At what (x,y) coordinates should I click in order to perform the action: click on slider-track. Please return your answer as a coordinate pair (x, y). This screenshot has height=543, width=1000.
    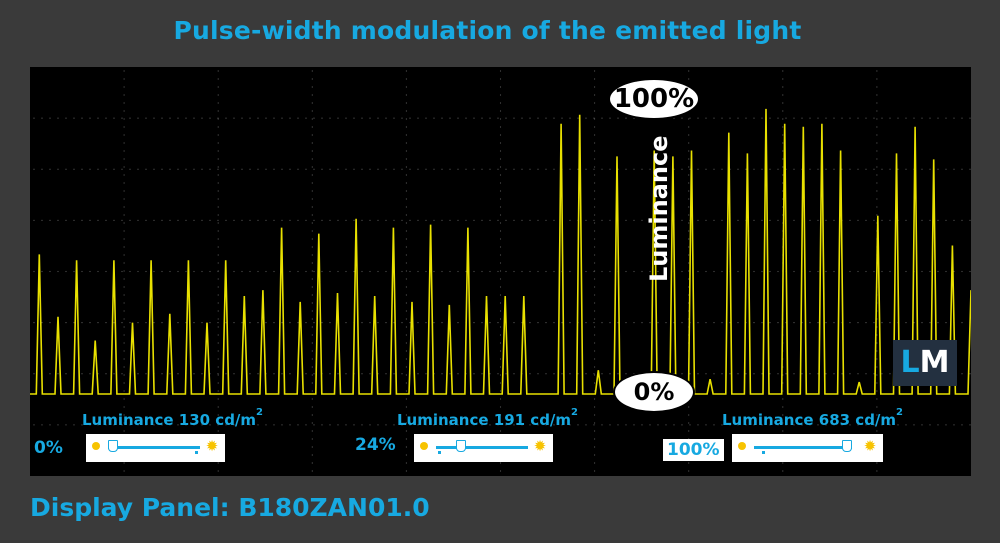
    Looking at the image, I should click on (482, 447).